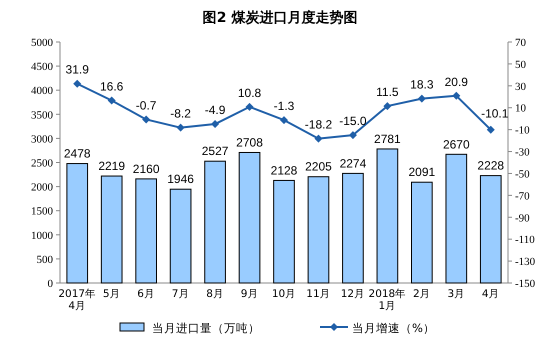 This screenshot has height=346, width=560. What do you see at coordinates (525, 262) in the screenshot?
I see `y2-tick-label: -130` at bounding box center [525, 262].